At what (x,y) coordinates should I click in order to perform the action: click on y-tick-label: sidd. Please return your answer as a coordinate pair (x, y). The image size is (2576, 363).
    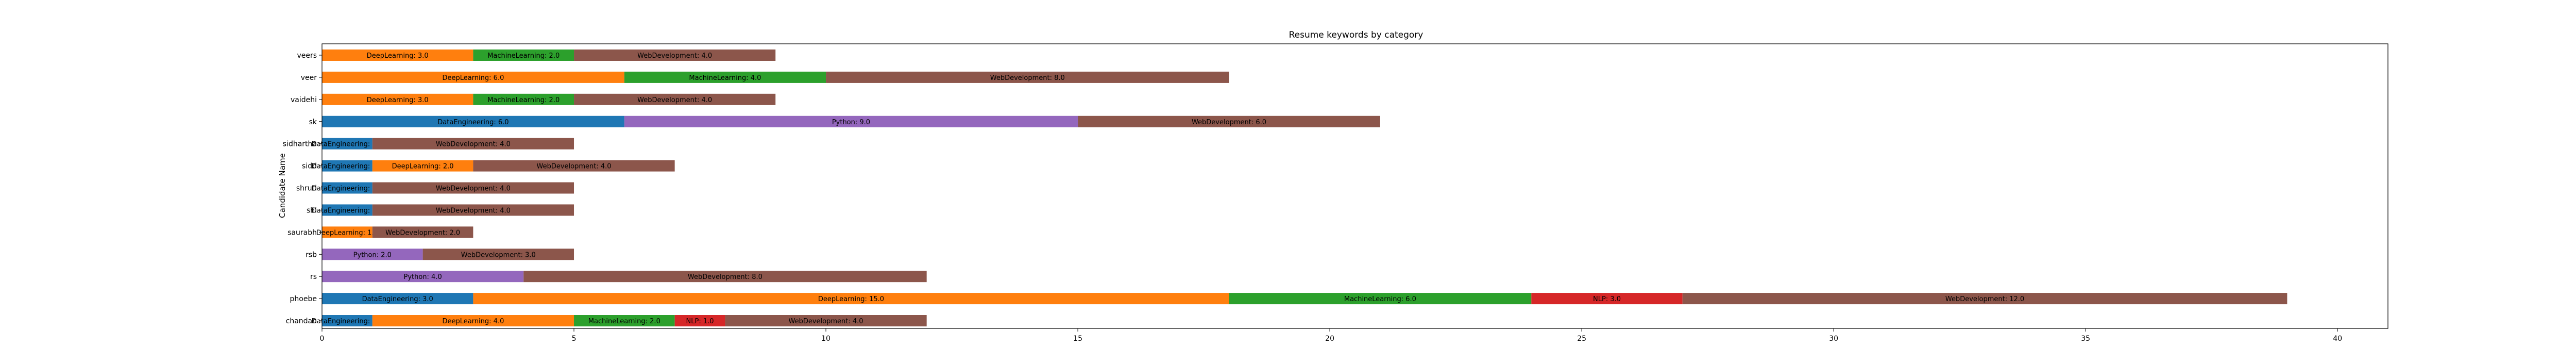
    Looking at the image, I should click on (309, 166).